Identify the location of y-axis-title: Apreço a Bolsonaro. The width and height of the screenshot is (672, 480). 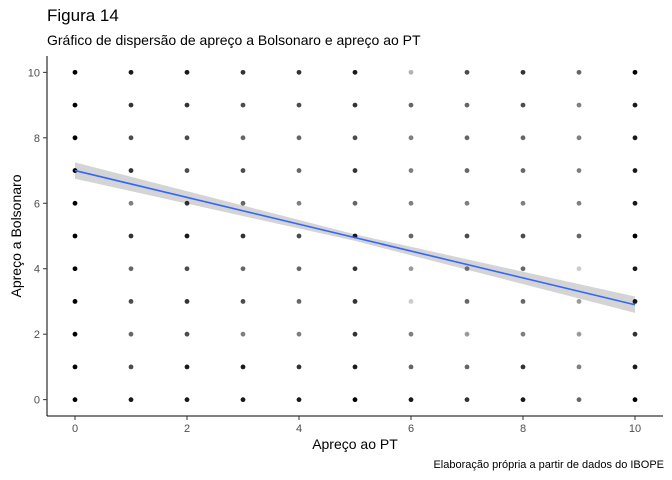
(16, 235).